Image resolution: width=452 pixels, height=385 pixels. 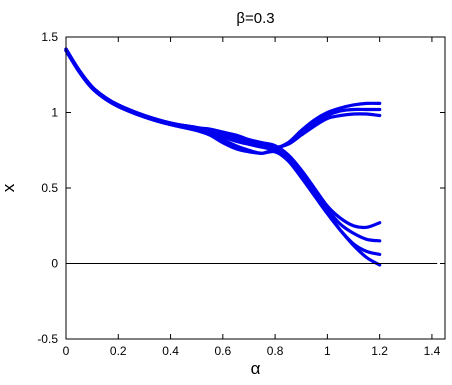 What do you see at coordinates (255, 18) in the screenshot?
I see `chart-title: β=0.3` at bounding box center [255, 18].